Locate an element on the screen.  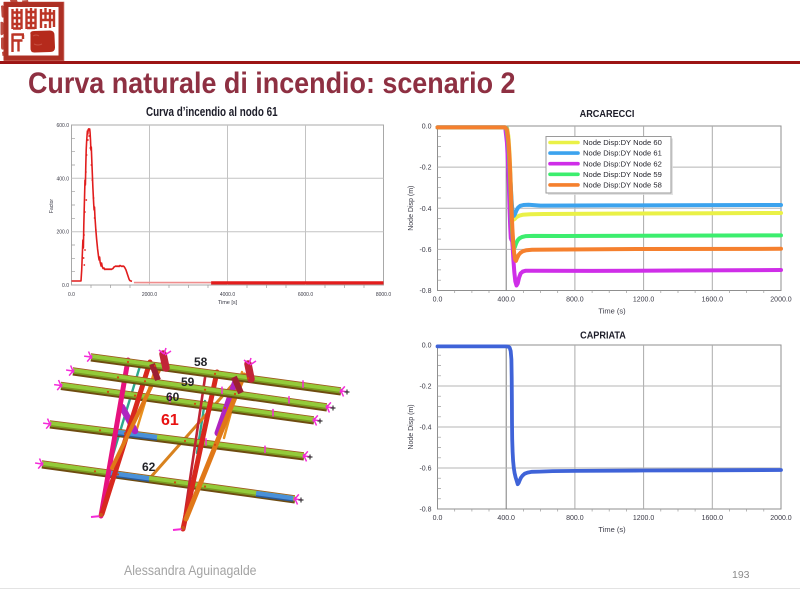
svg-text: 58 is located at coordinates (201, 362).